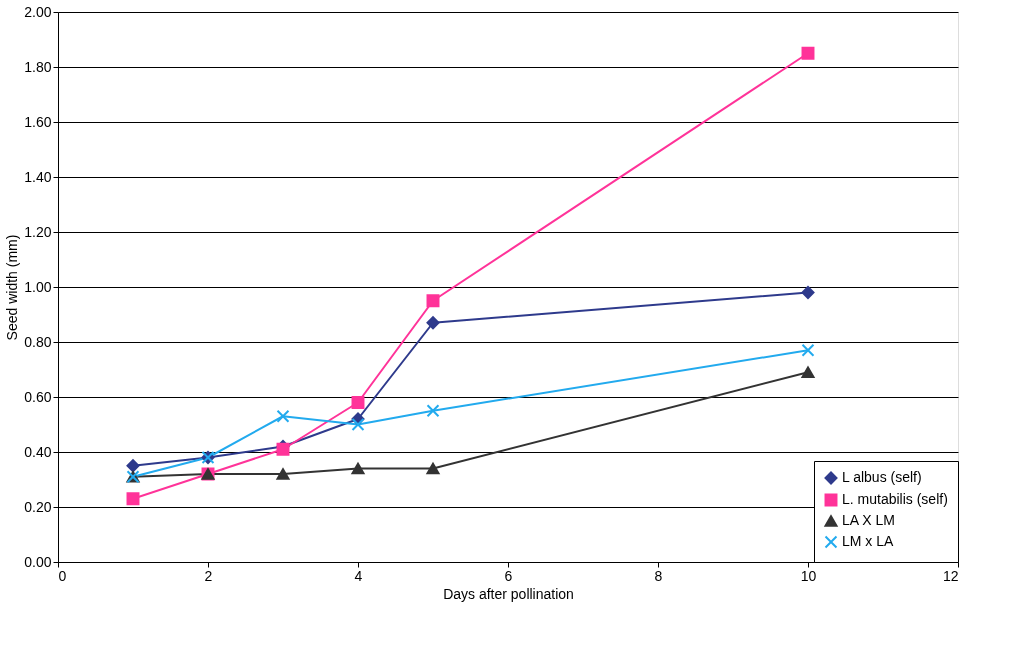 The width and height of the screenshot is (1024, 653). I want to click on legend-label: L. mutabilis (self), so click(895, 499).